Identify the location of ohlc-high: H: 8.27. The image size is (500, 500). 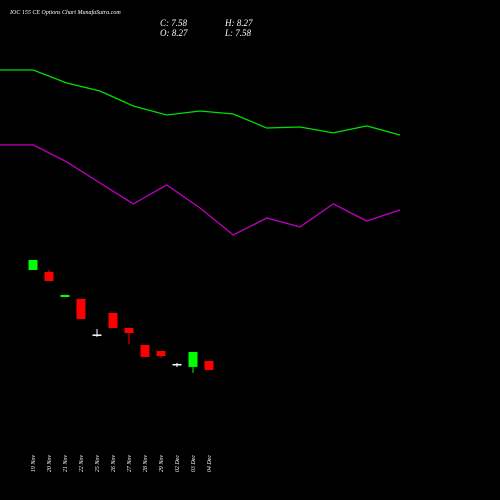
(238, 23).